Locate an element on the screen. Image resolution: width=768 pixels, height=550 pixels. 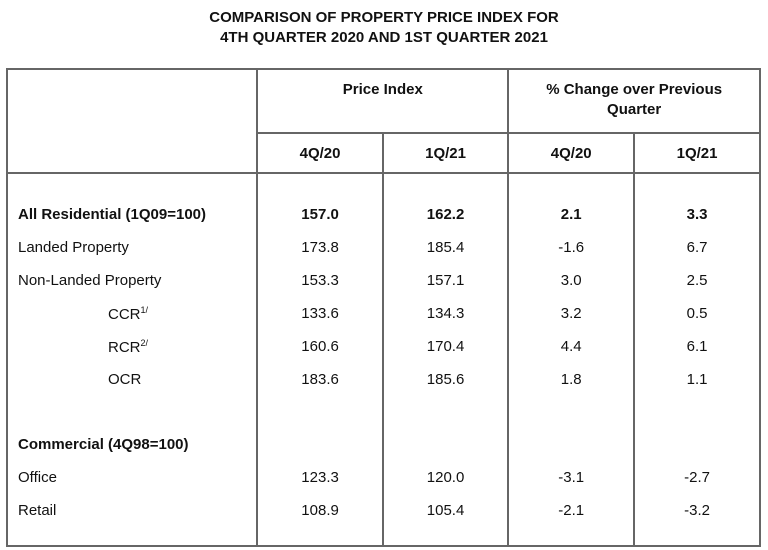
row-label-text: All Residential (1Q09=100) is located at coordinates (112, 214).